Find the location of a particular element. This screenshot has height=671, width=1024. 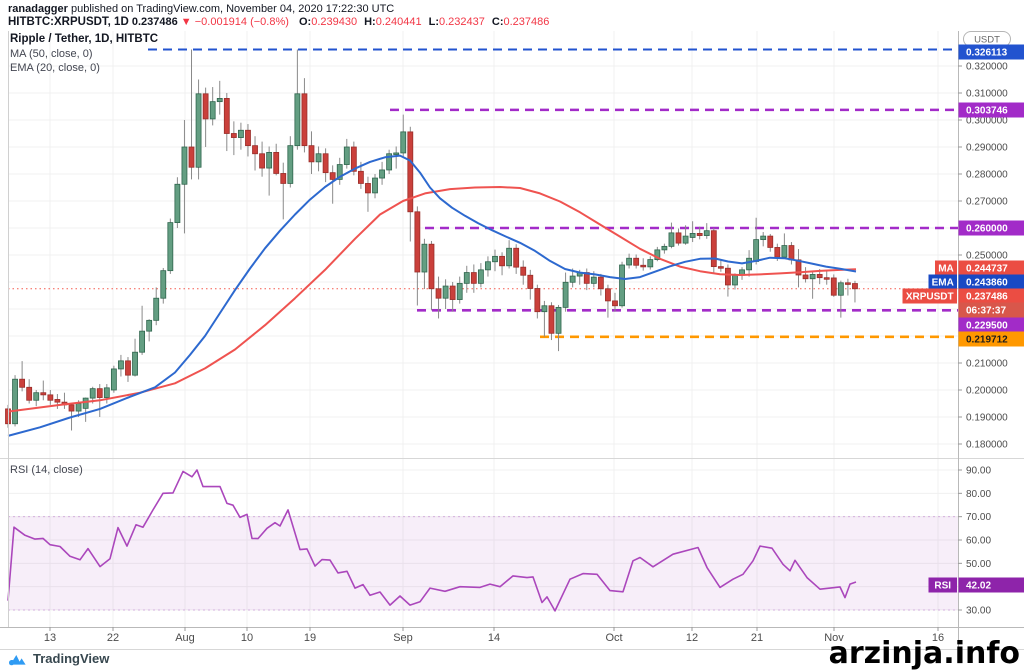

ohlc-value: 0.240441 is located at coordinates (398, 22).